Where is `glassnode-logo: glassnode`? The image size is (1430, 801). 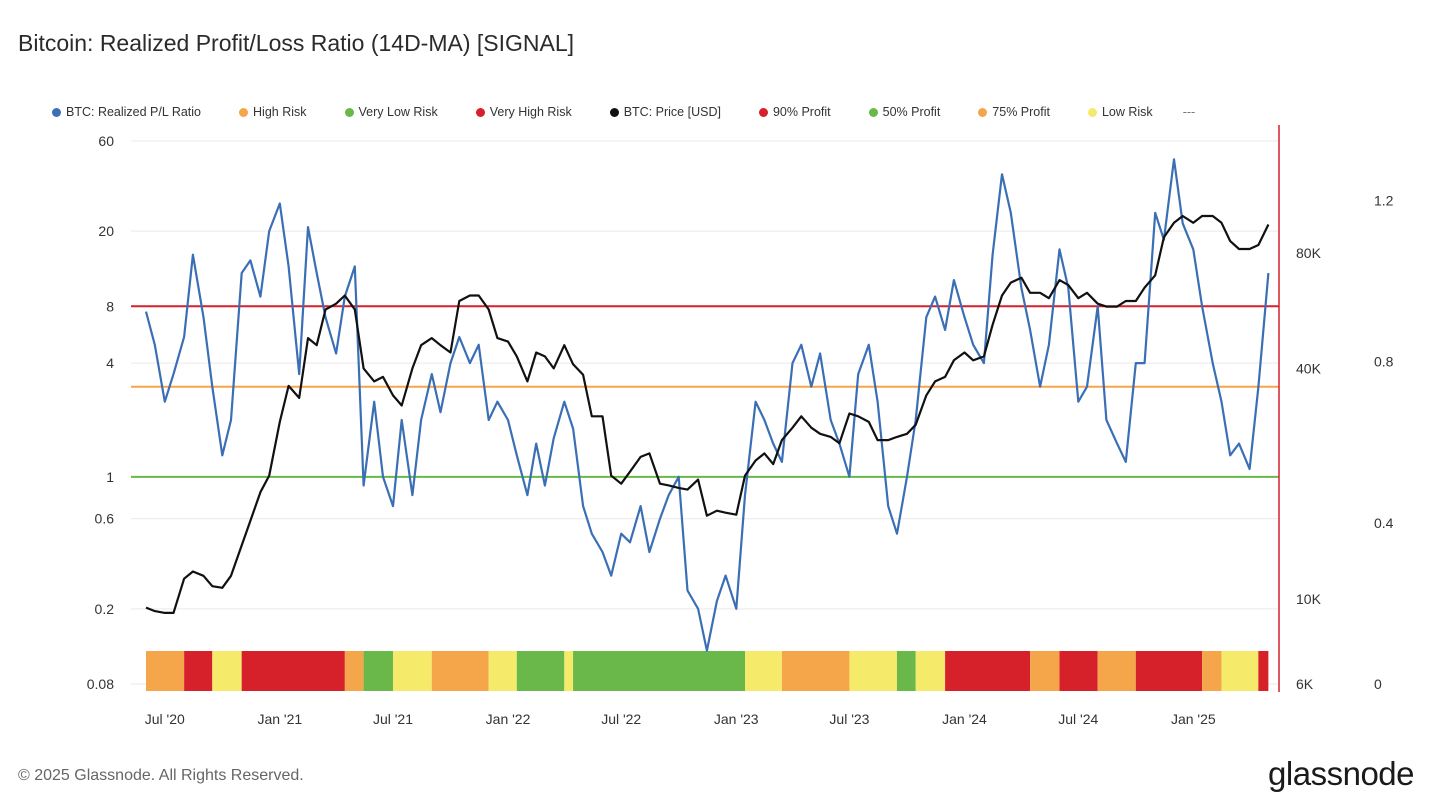 glassnode-logo: glassnode is located at coordinates (1341, 773).